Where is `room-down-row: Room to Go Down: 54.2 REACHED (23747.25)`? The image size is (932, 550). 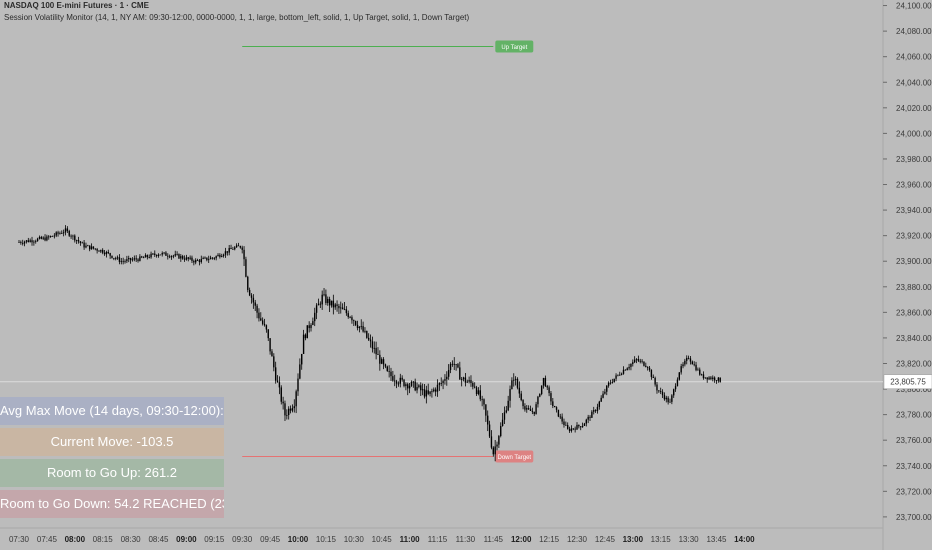 room-down-row: Room to Go Down: 54.2 REACHED (23747.25) is located at coordinates (112, 504).